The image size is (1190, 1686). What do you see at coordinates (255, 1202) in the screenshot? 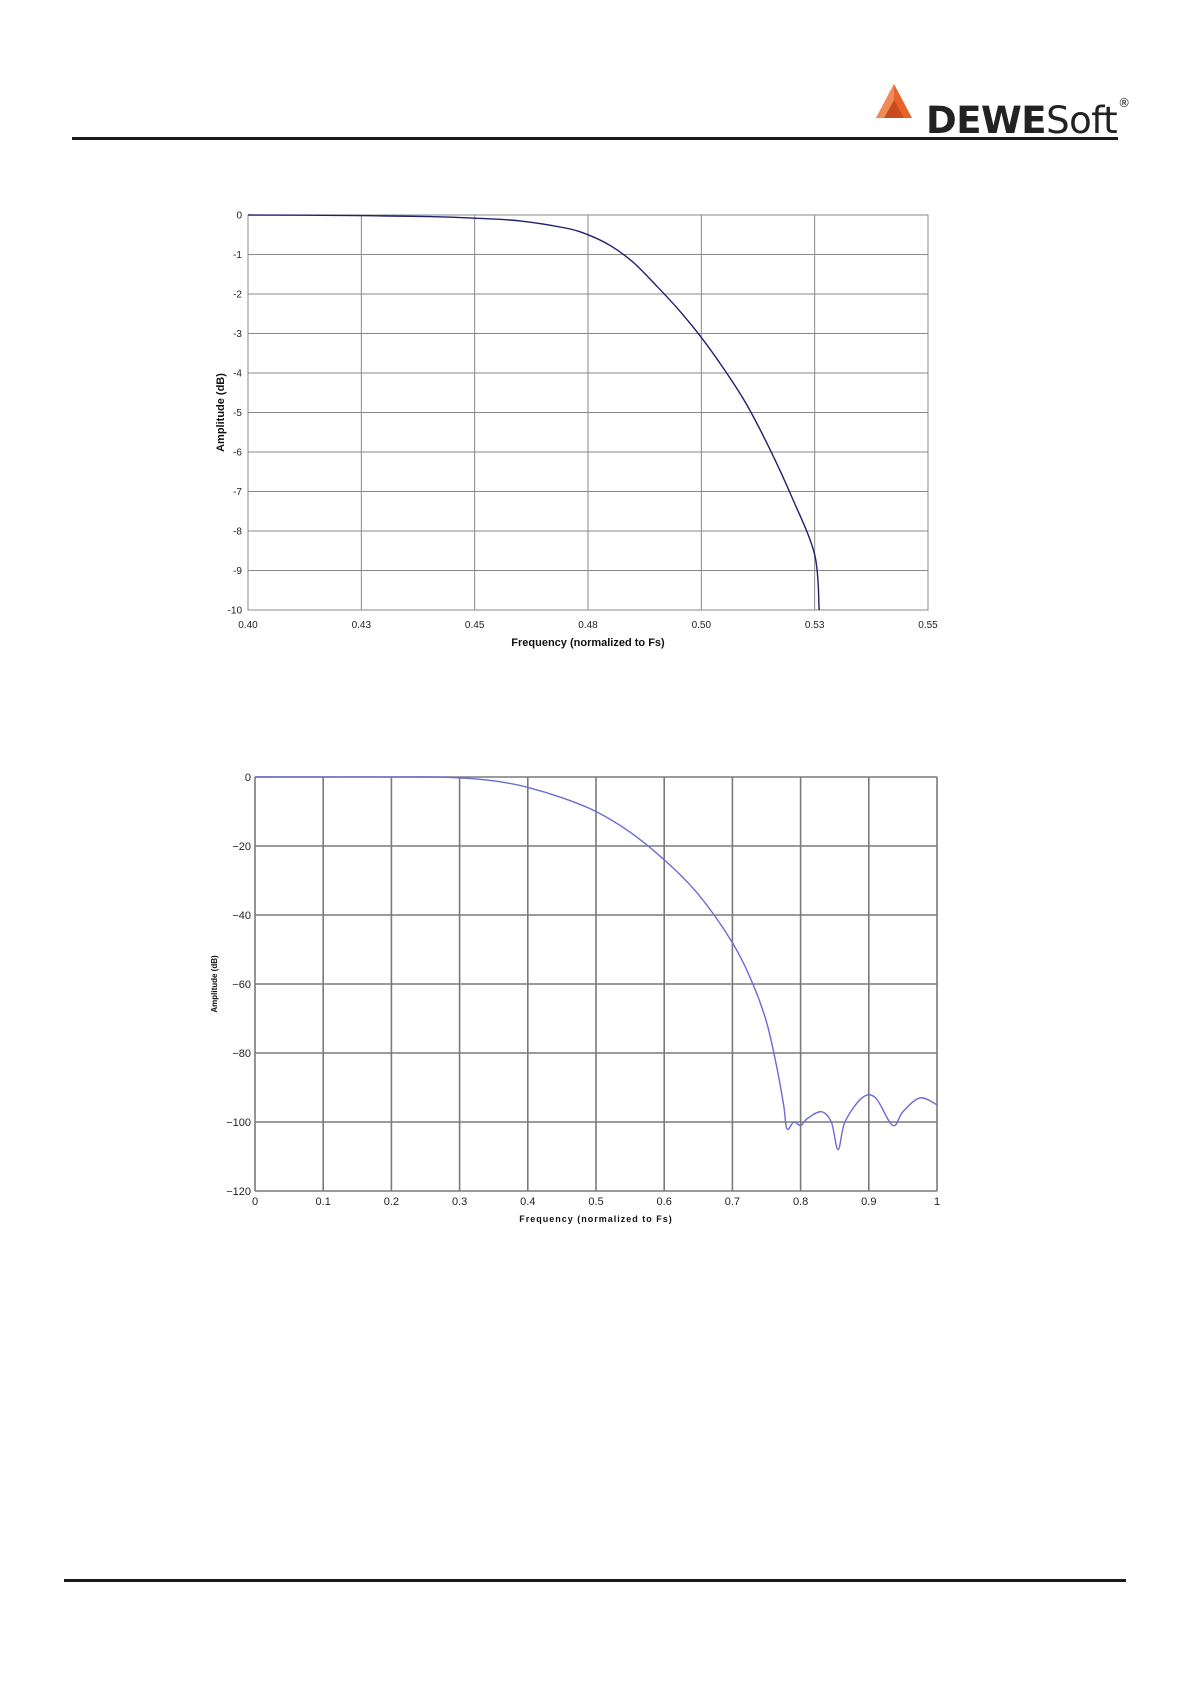
I see `x-tick-label: 0` at bounding box center [255, 1202].